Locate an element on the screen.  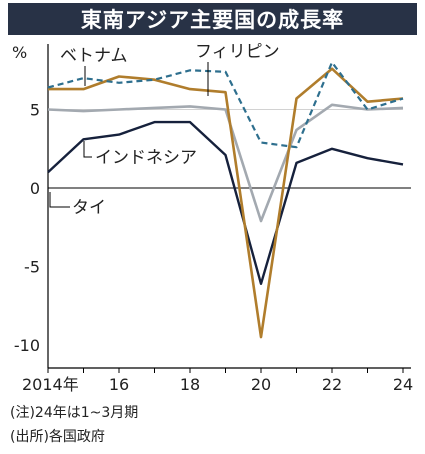
x-tick-label: 16 is located at coordinates (119, 384).